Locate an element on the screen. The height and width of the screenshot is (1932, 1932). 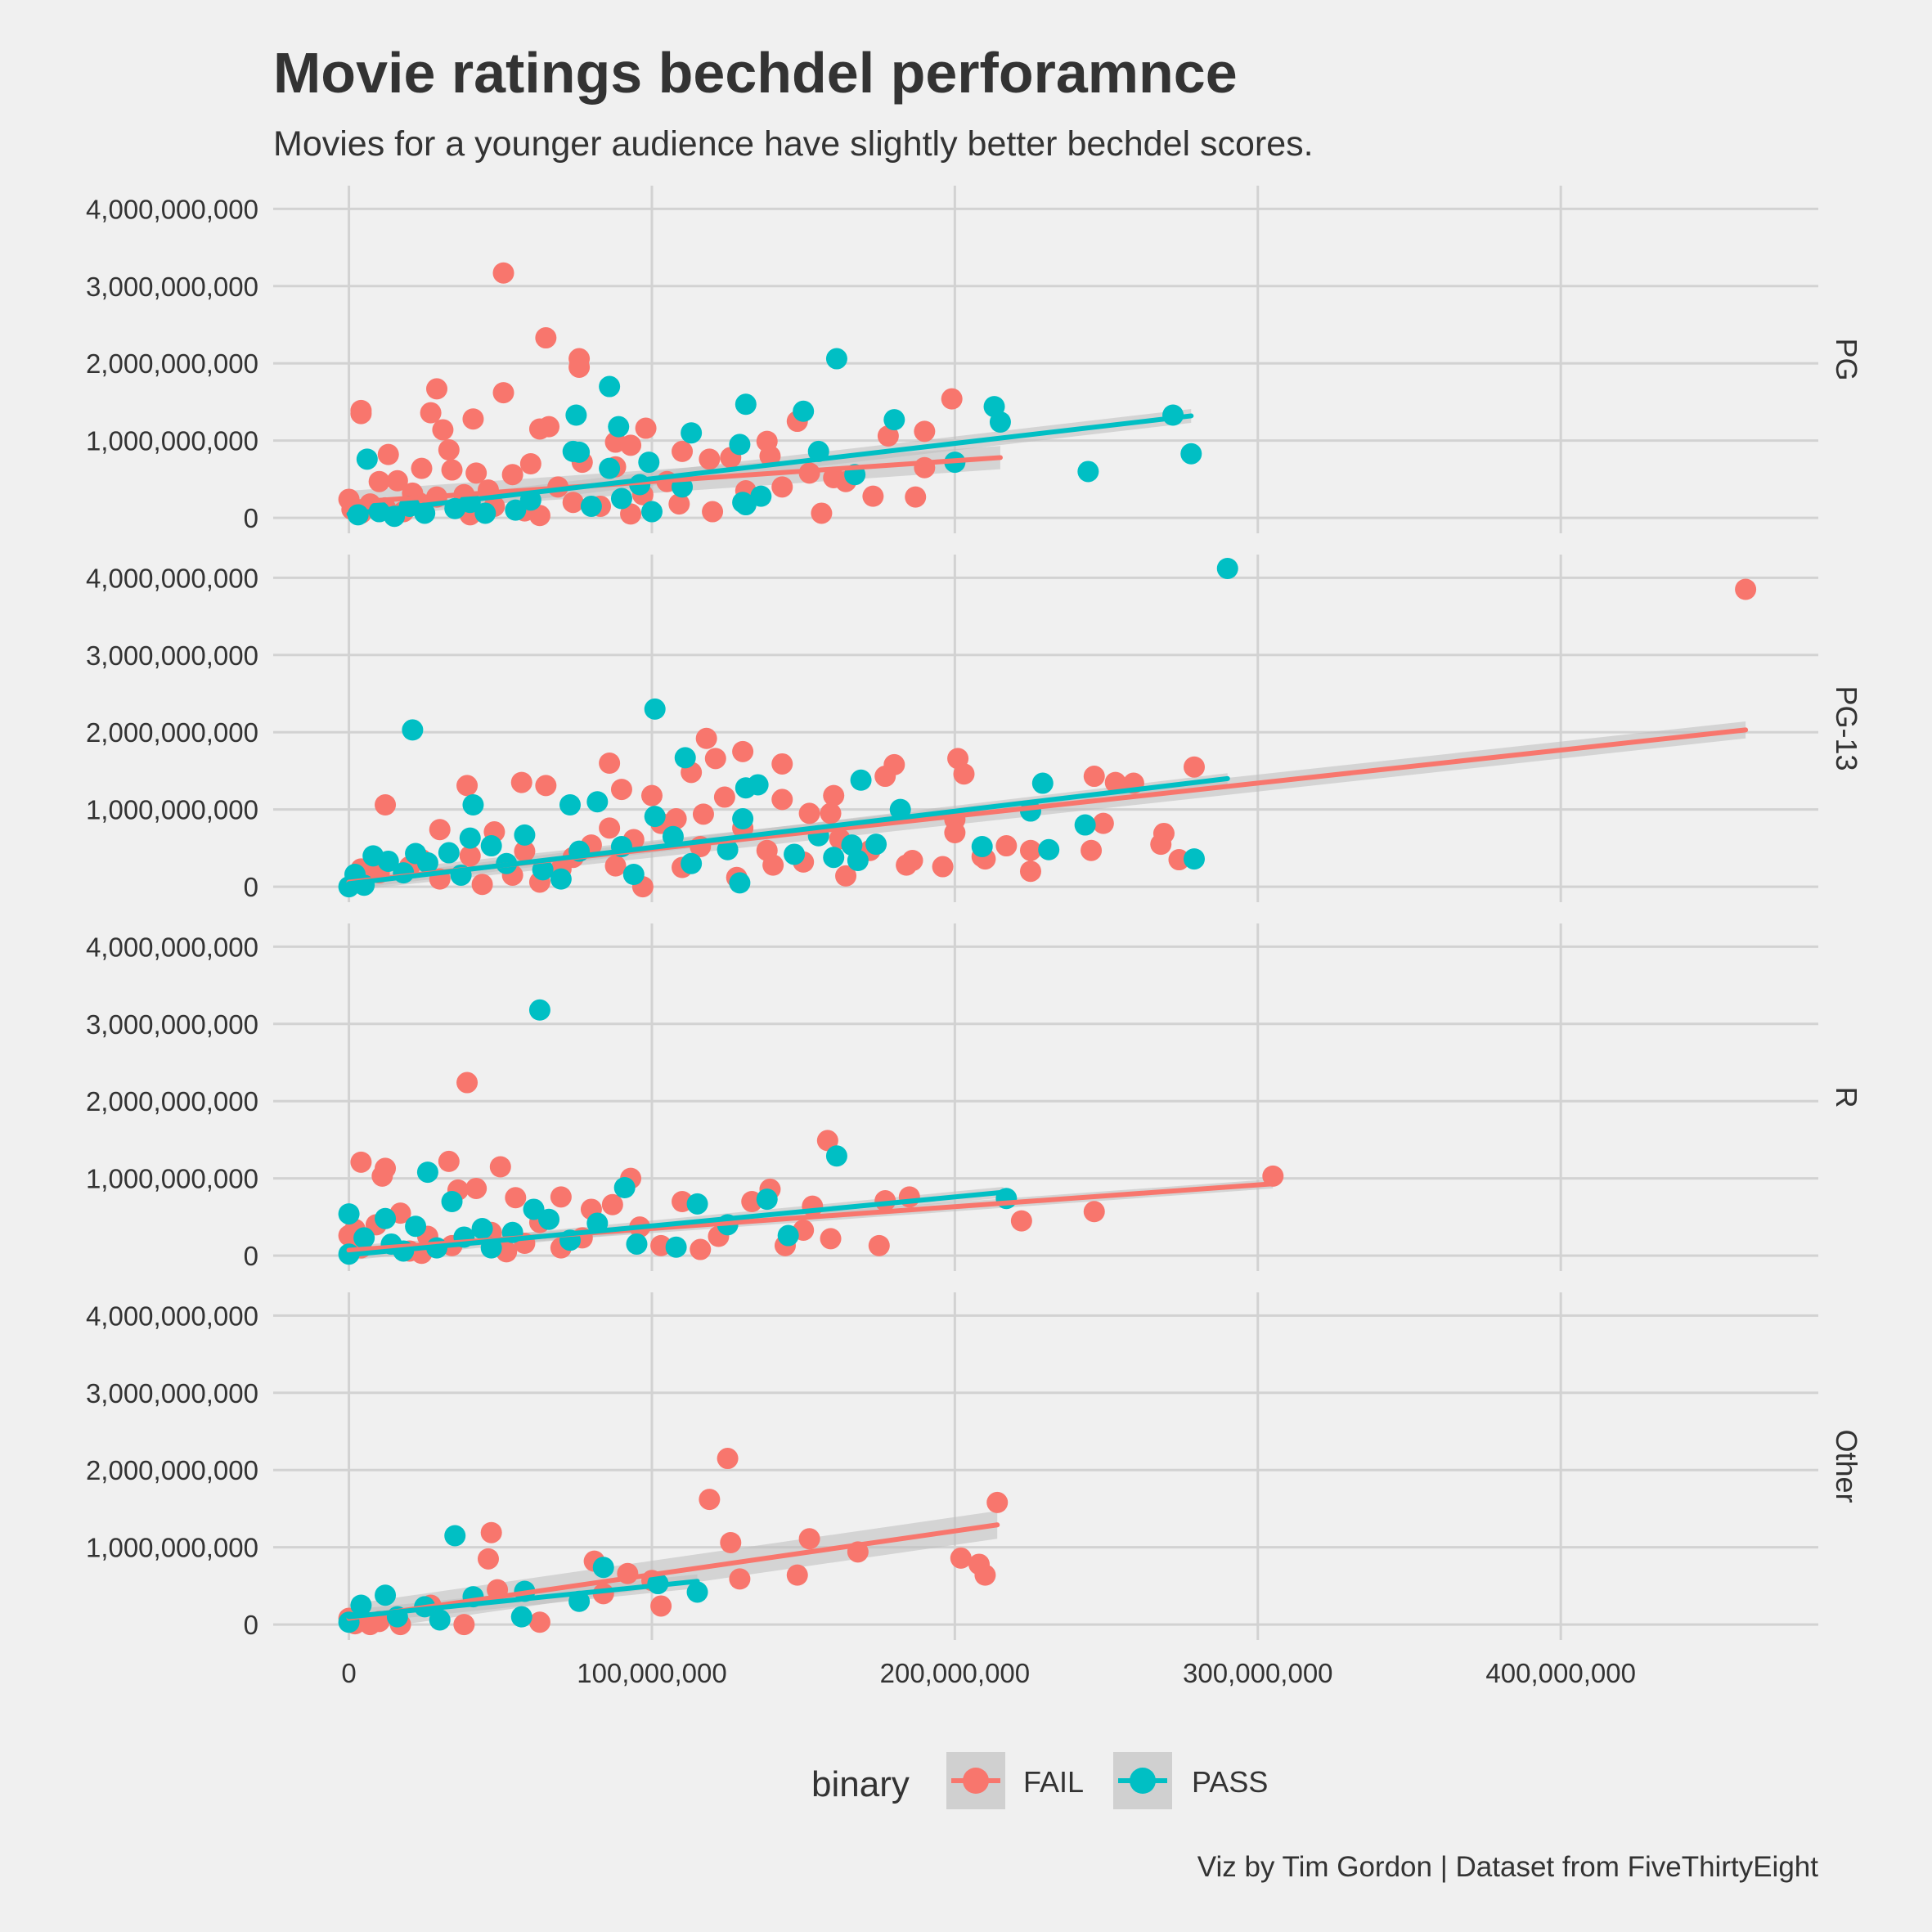
y-tick-label: 0 is located at coordinates (251, 1625).